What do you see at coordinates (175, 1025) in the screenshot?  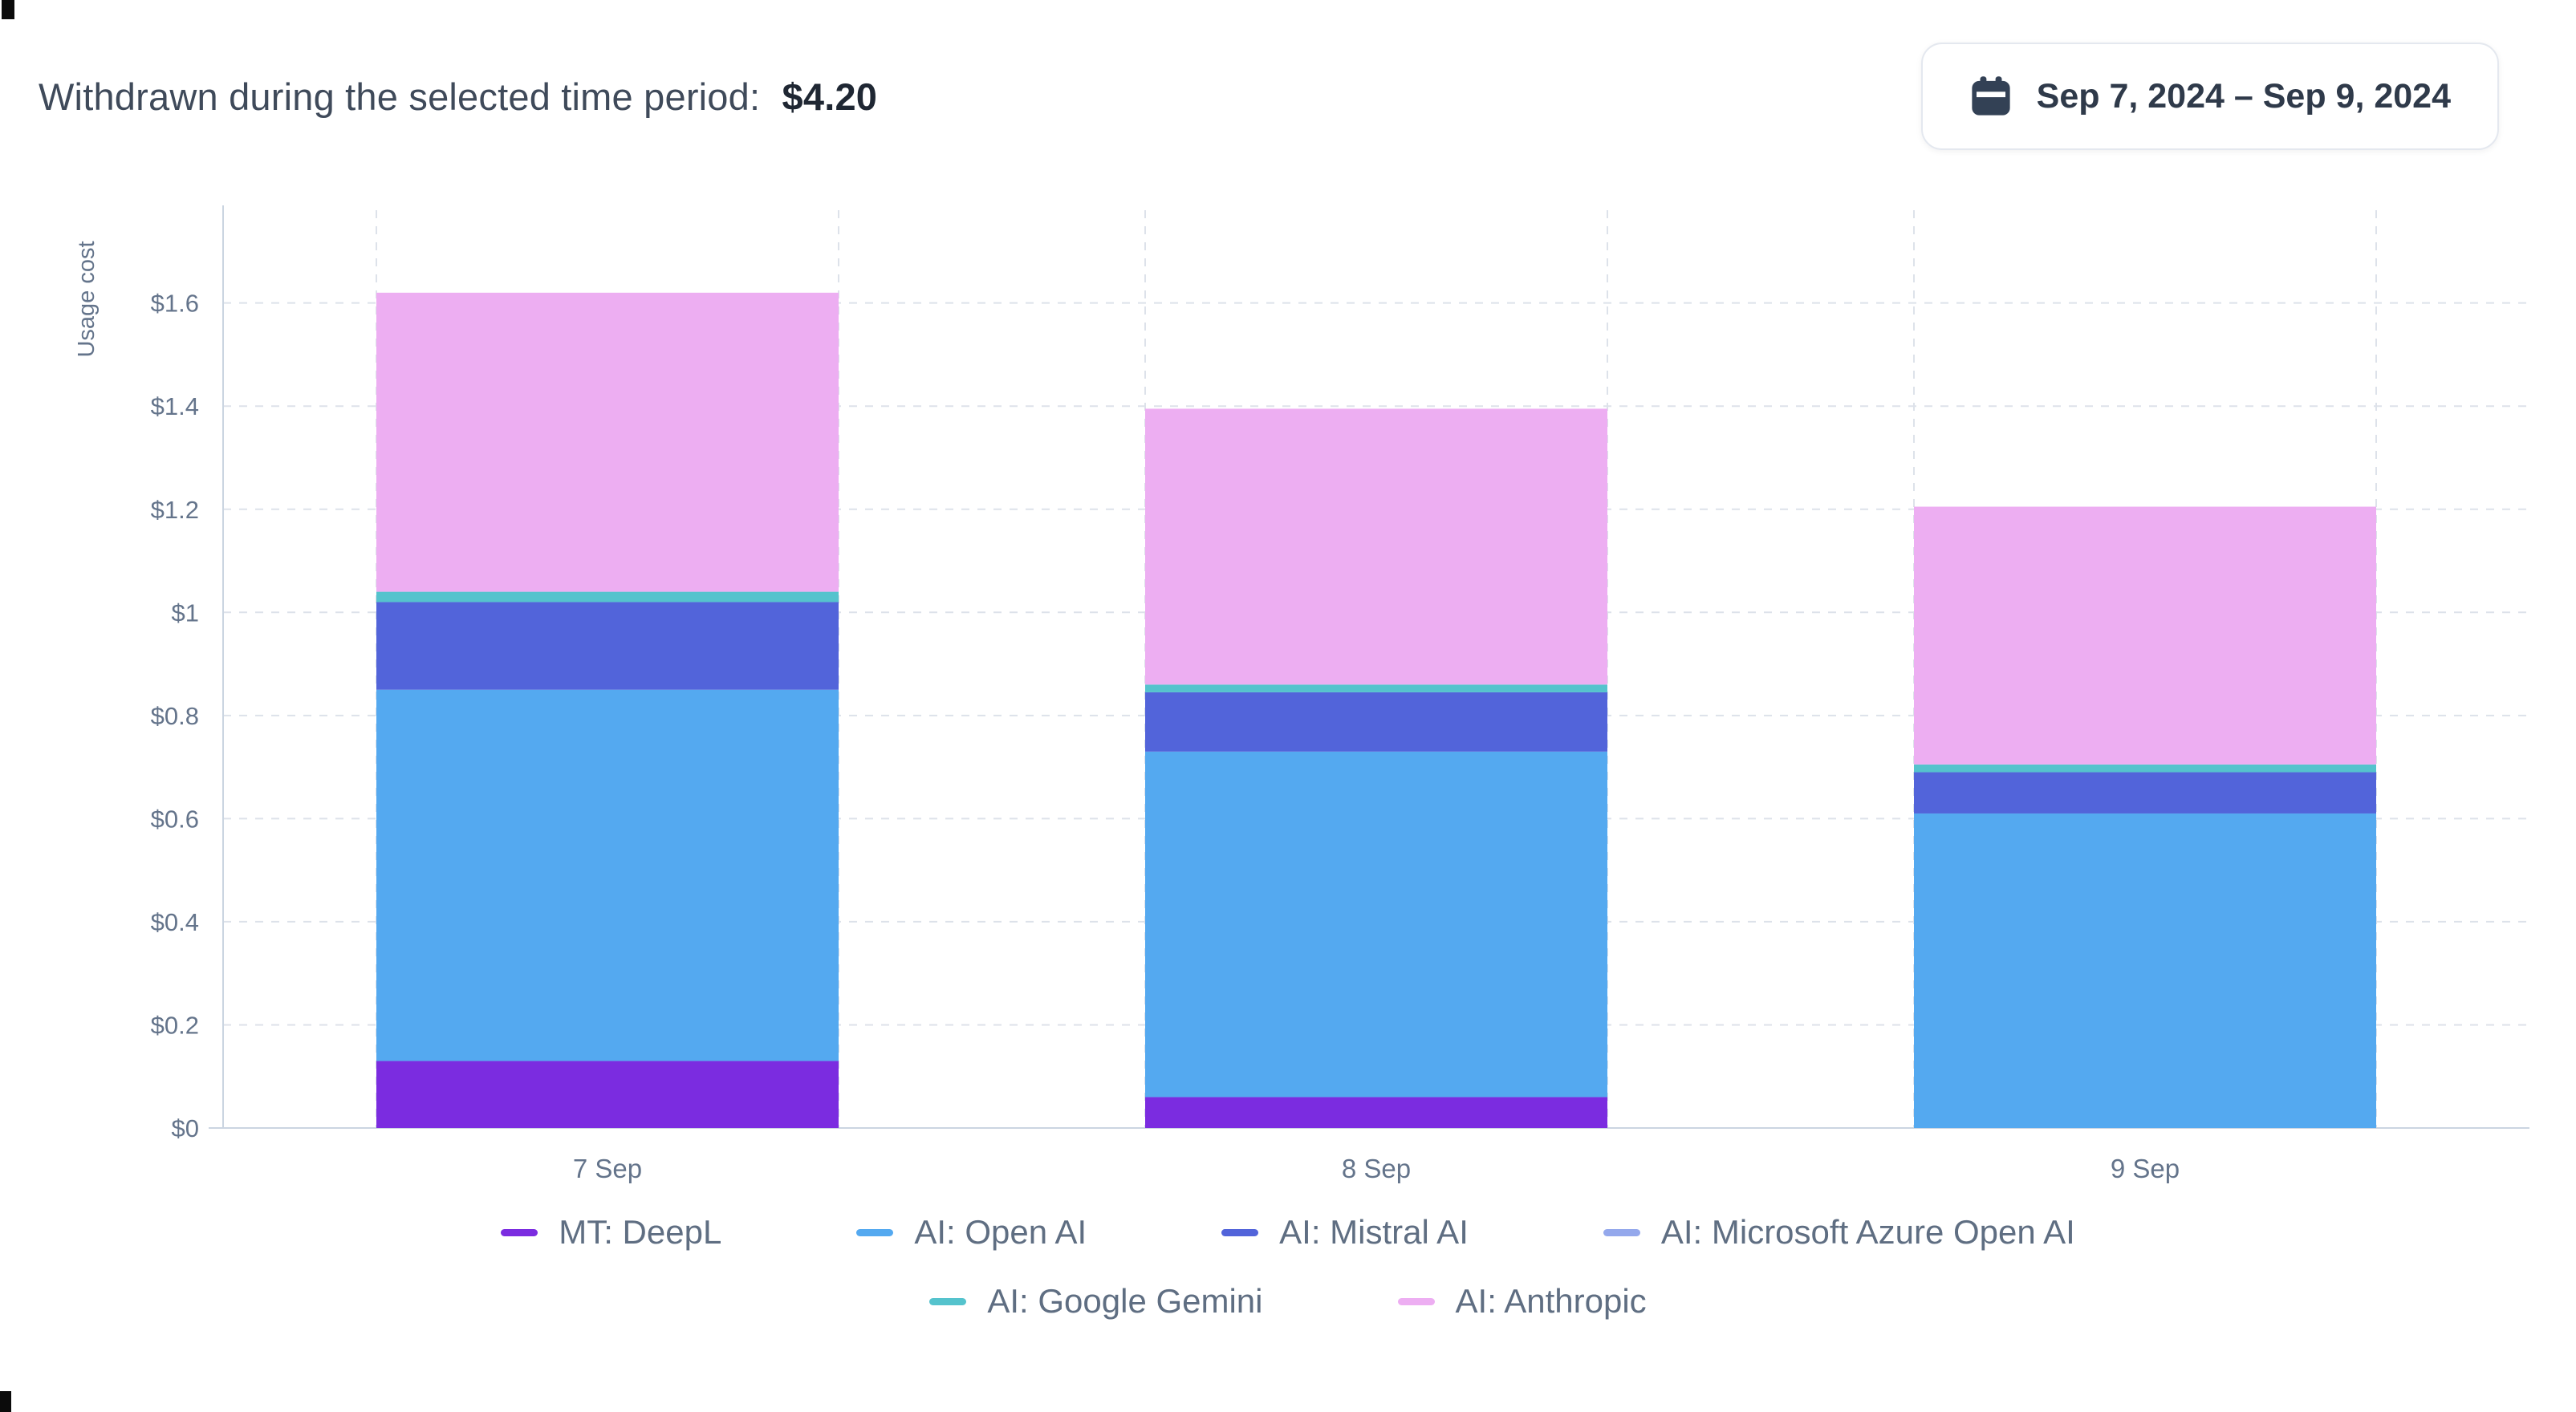 I see `y-tick-label: $0.2` at bounding box center [175, 1025].